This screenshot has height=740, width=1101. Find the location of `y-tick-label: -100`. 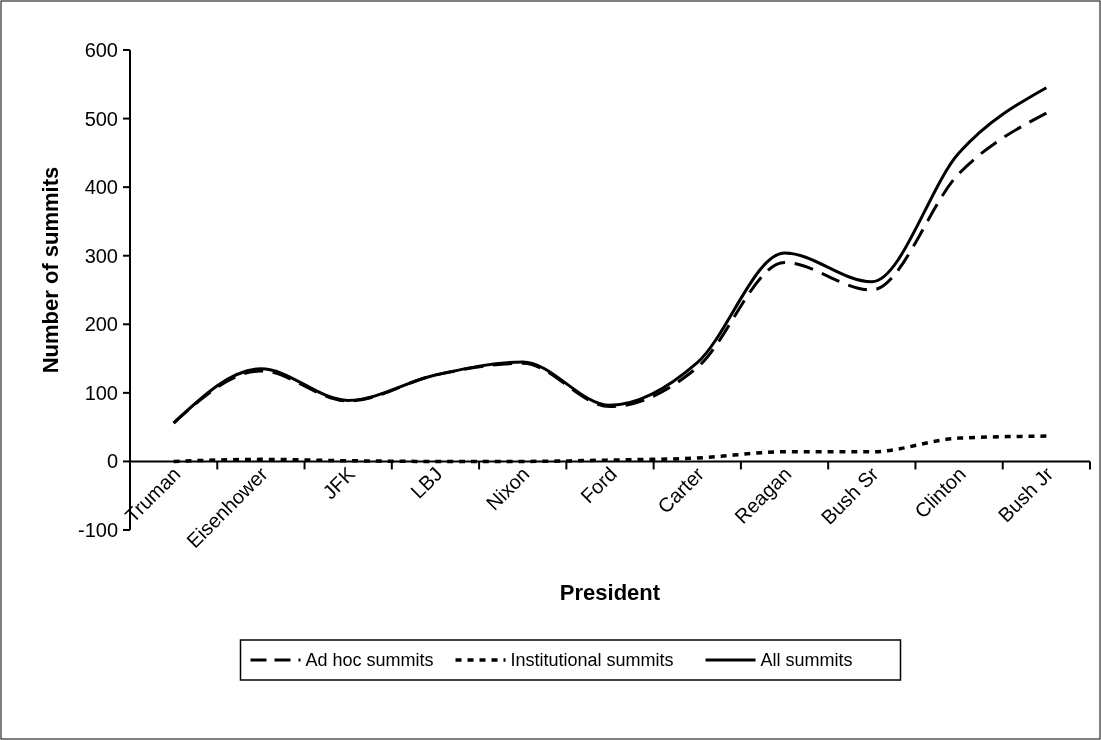

y-tick-label: -100 is located at coordinates (97, 530).